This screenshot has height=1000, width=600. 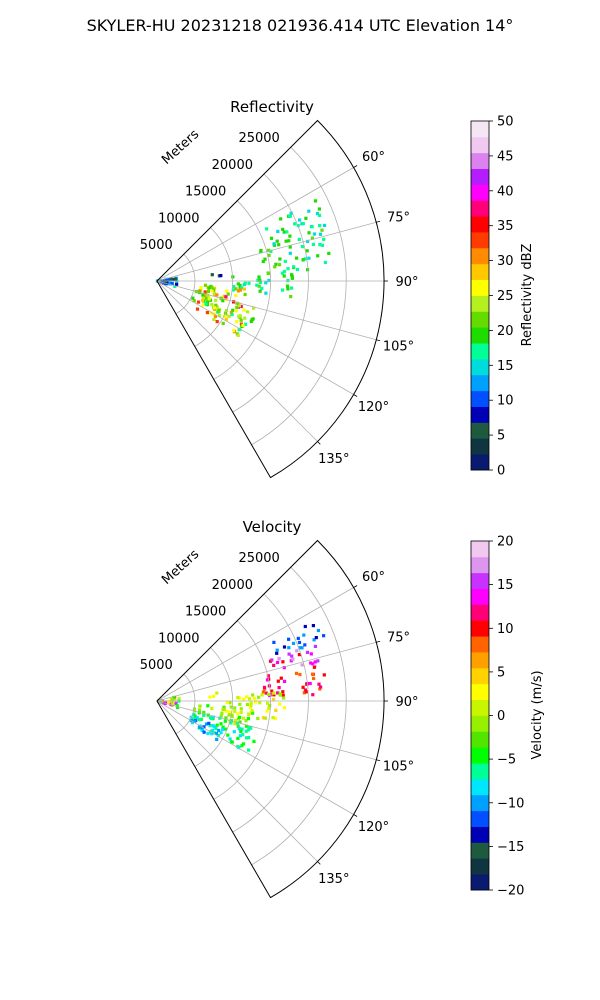 I want to click on azimuth-tick-label: 60°, so click(x=373, y=157).